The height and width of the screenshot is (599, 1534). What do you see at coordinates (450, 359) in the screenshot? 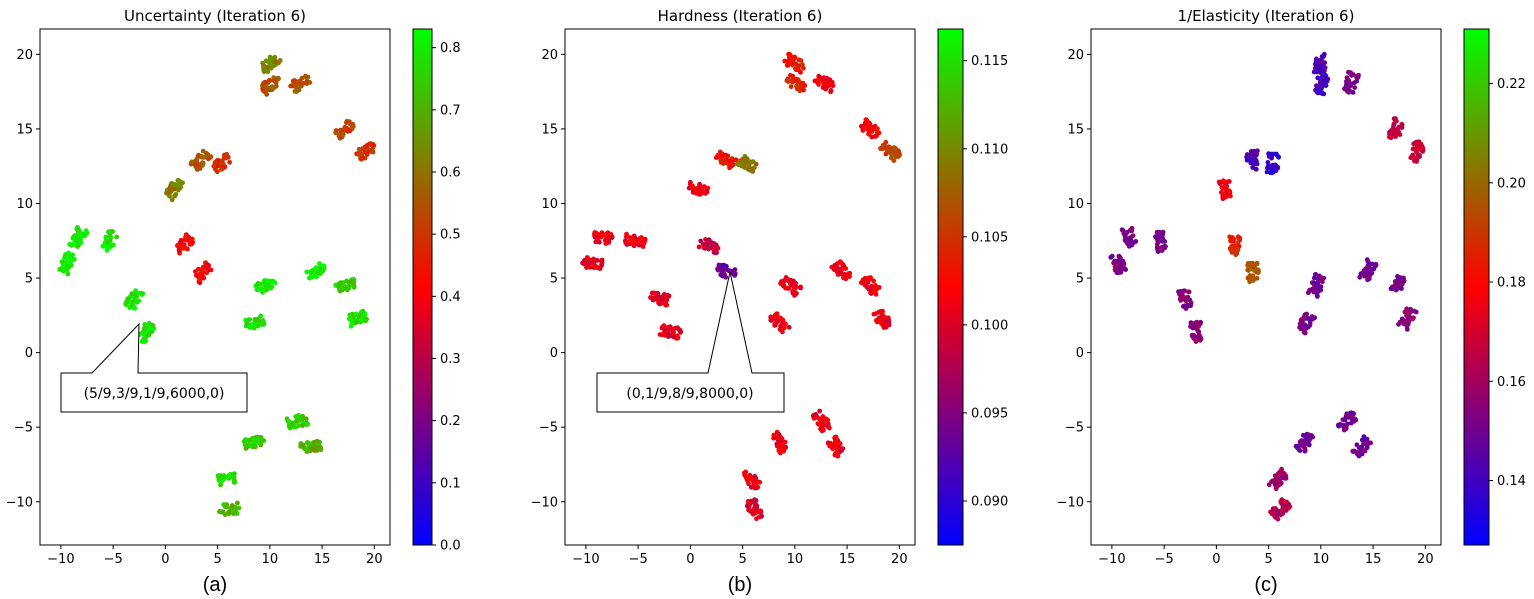
I see `panel-a-colorbar-tick-label: 0.3` at bounding box center [450, 359].